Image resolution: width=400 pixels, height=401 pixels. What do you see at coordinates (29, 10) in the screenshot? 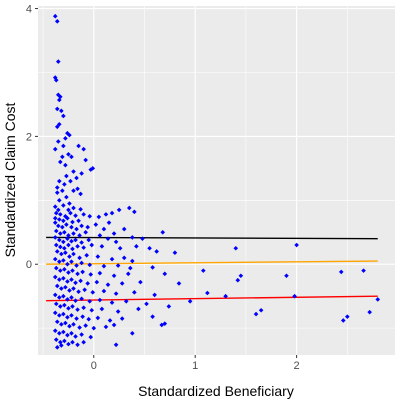
I see `y-tick-label: 4` at bounding box center [29, 10].